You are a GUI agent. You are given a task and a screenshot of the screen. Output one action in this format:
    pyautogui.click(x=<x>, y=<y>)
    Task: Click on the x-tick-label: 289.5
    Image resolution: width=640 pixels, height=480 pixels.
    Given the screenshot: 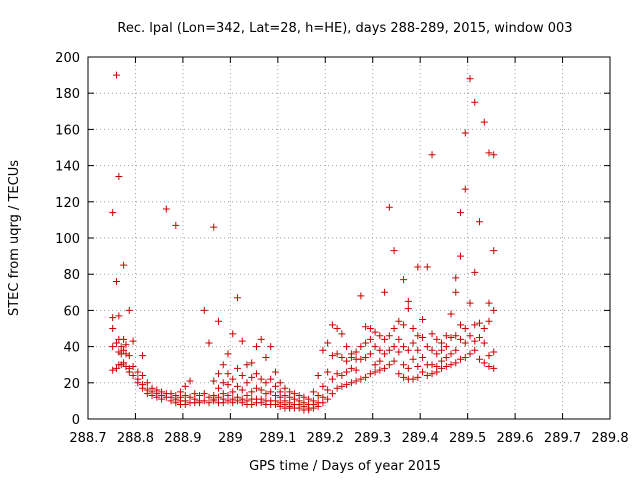 What is the action you would take?
    pyautogui.click(x=467, y=438)
    